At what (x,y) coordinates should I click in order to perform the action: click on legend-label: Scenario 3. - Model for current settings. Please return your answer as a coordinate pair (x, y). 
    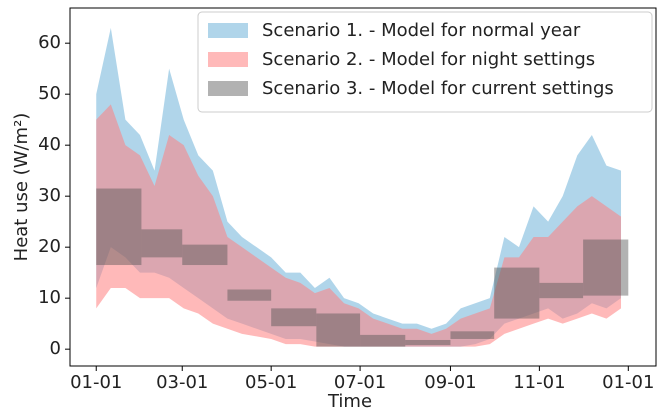
    Looking at the image, I should click on (438, 88).